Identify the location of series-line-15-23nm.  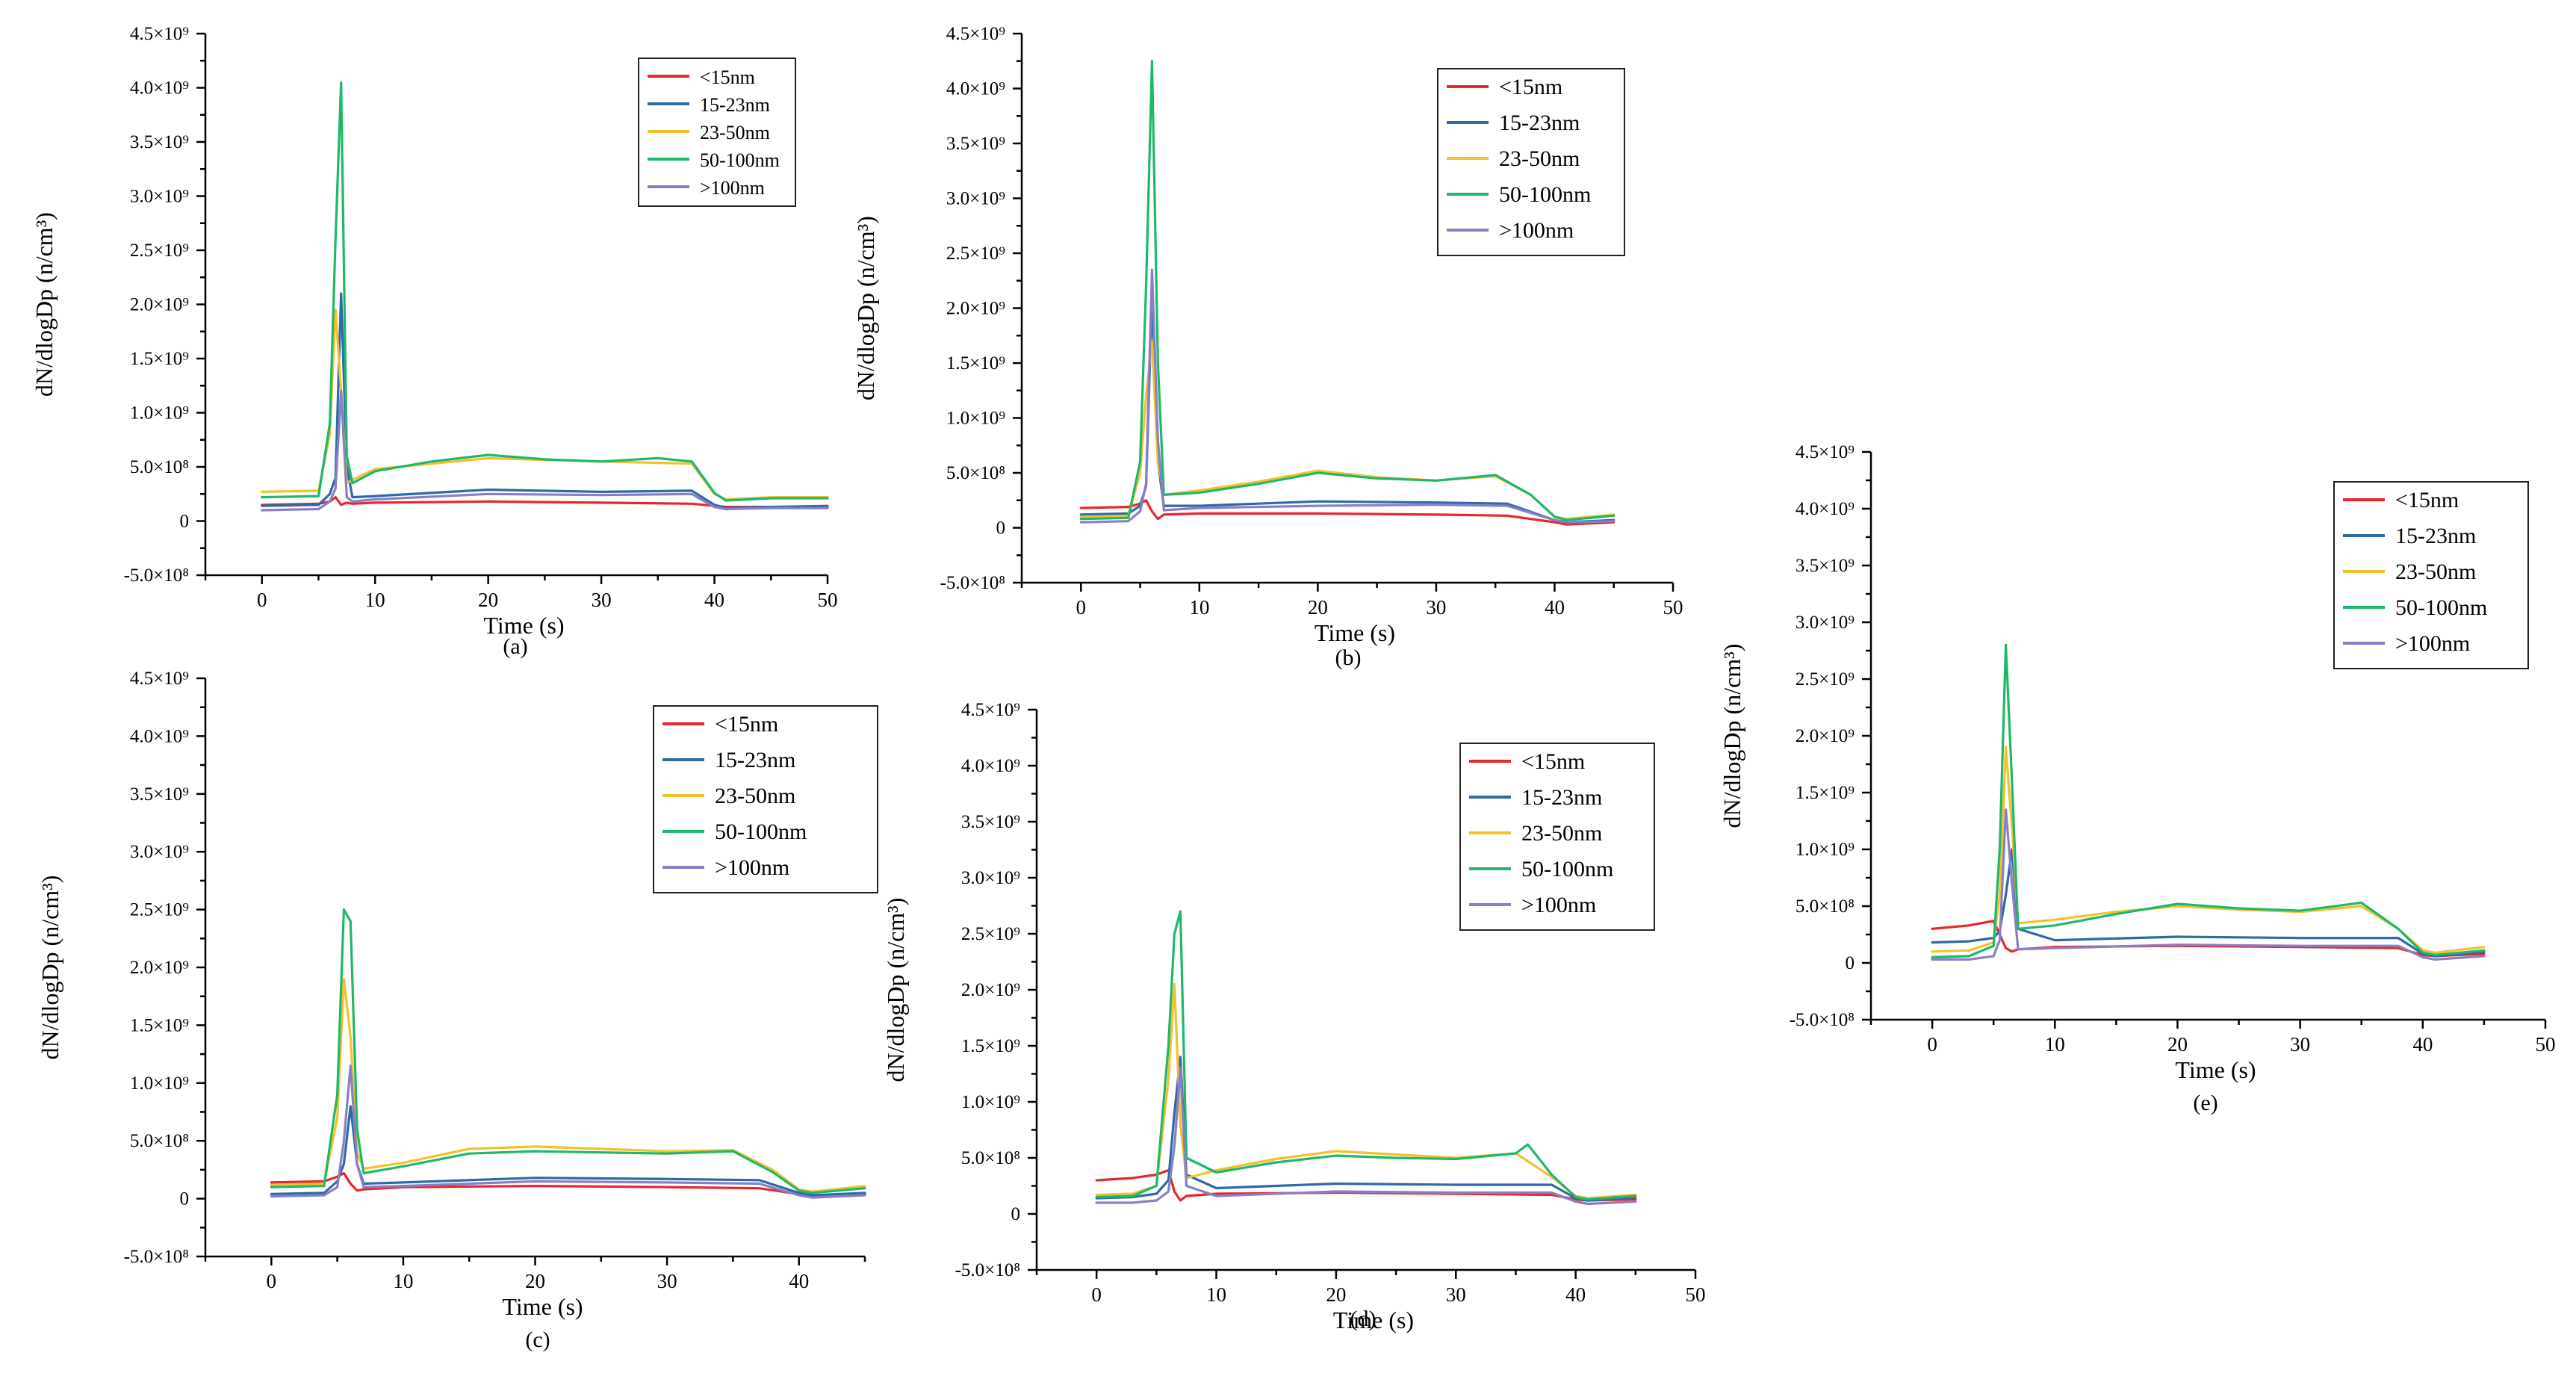
(1366, 1129).